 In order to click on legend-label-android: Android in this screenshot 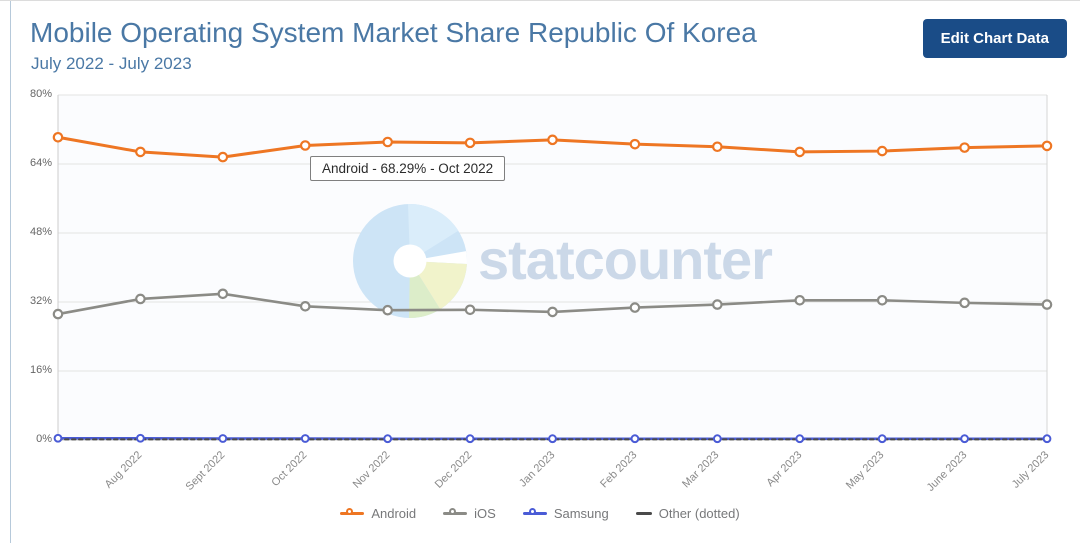, I will do `click(394, 513)`.